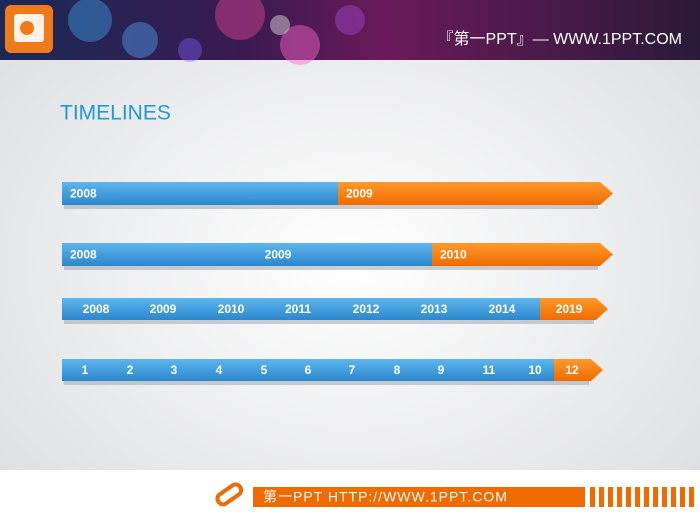 The height and width of the screenshot is (530, 700). What do you see at coordinates (264, 370) in the screenshot?
I see `timeline-label: 5` at bounding box center [264, 370].